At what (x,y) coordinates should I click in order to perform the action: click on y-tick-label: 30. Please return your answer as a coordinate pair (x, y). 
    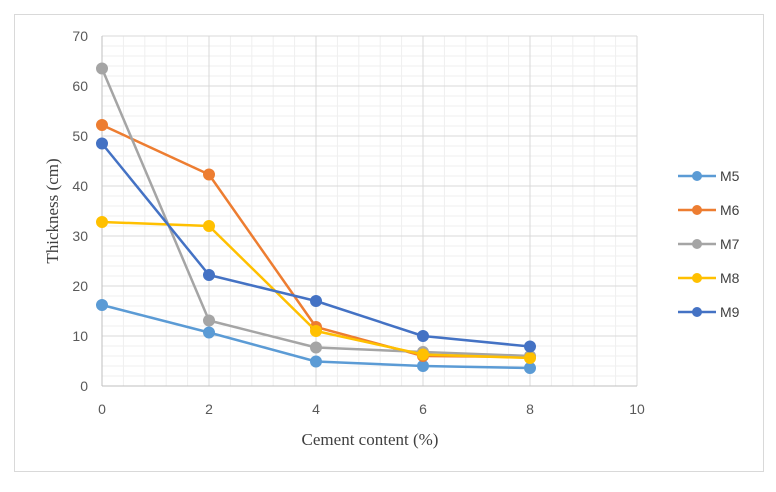
    Looking at the image, I should click on (80, 236).